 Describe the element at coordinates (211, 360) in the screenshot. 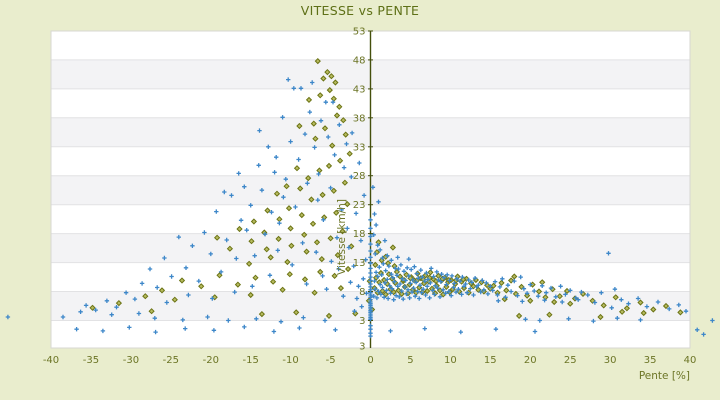

I see `x-tick-label: -20` at that location.